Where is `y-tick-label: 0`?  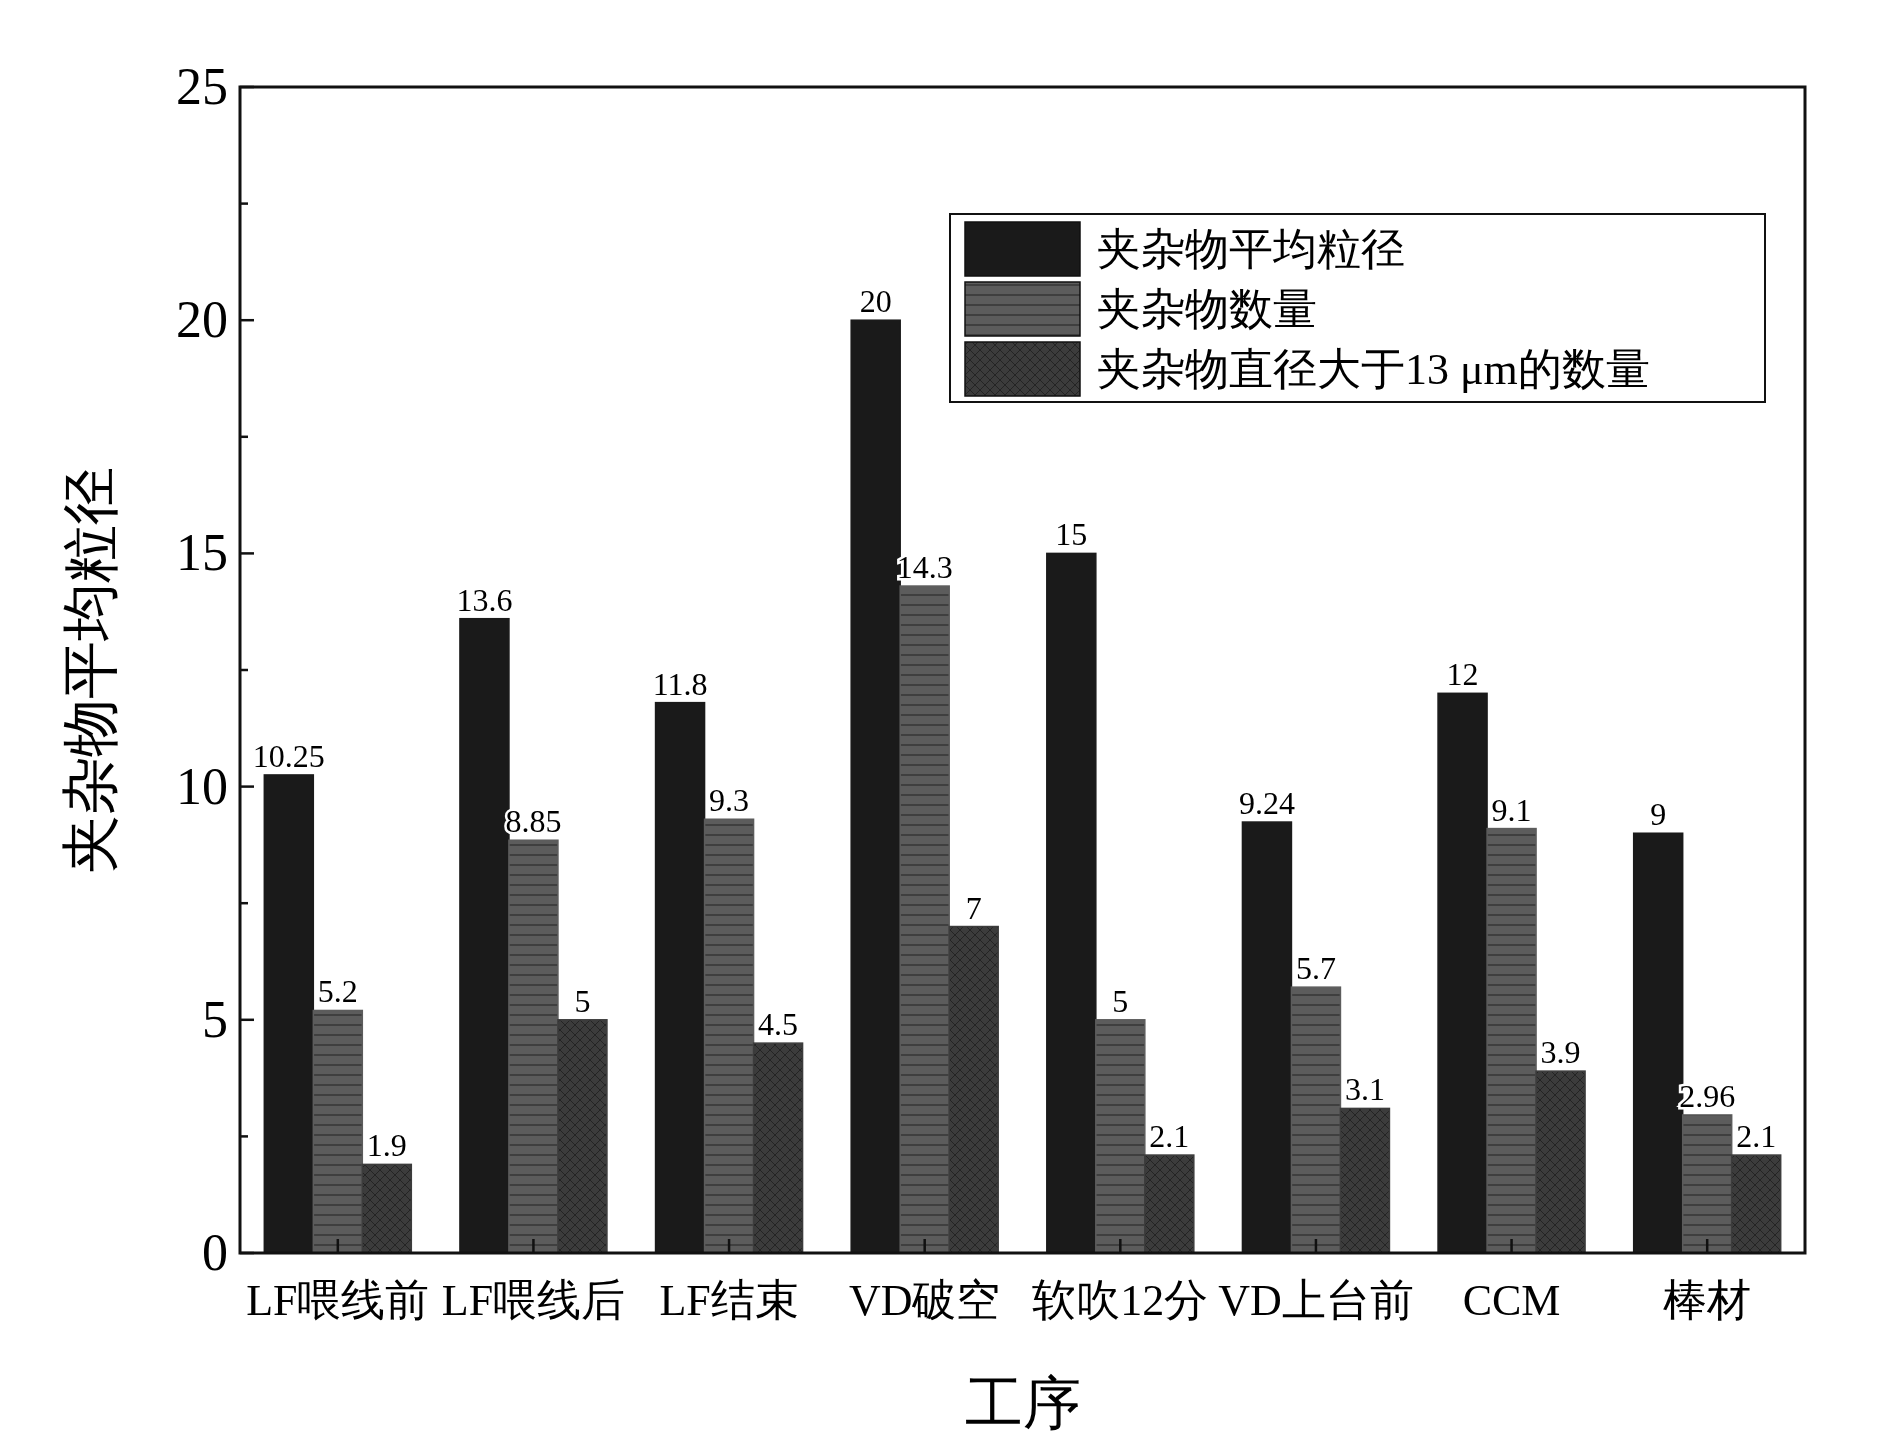
y-tick-label: 0 is located at coordinates (215, 1252).